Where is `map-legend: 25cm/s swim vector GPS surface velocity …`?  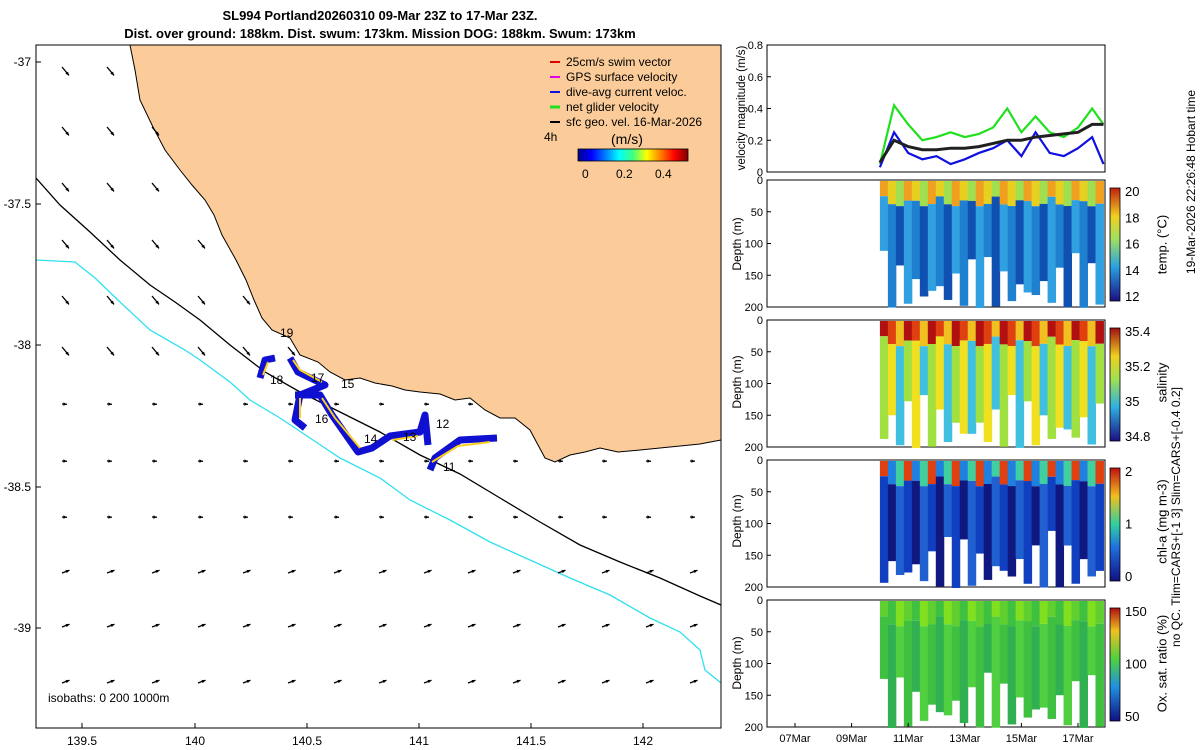
map-legend: 25cm/s swim vector GPS surface velocity … is located at coordinates (623, 101).